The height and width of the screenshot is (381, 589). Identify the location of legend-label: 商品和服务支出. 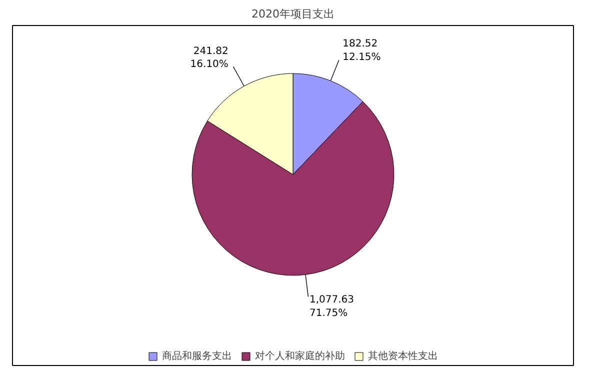
(197, 356).